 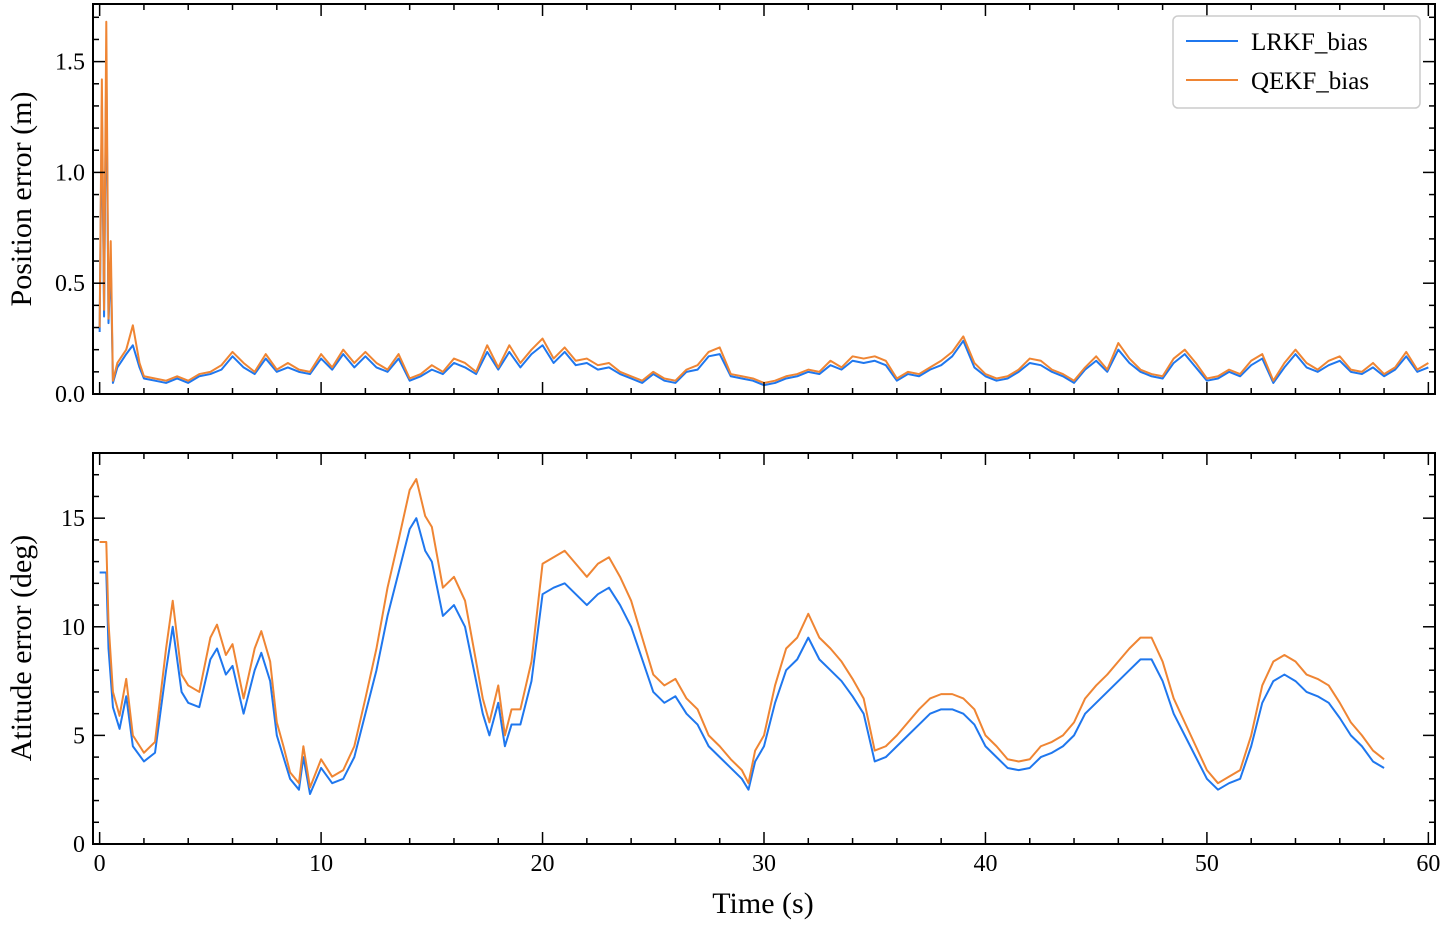 I want to click on x-tick-label: 30, so click(x=764, y=864).